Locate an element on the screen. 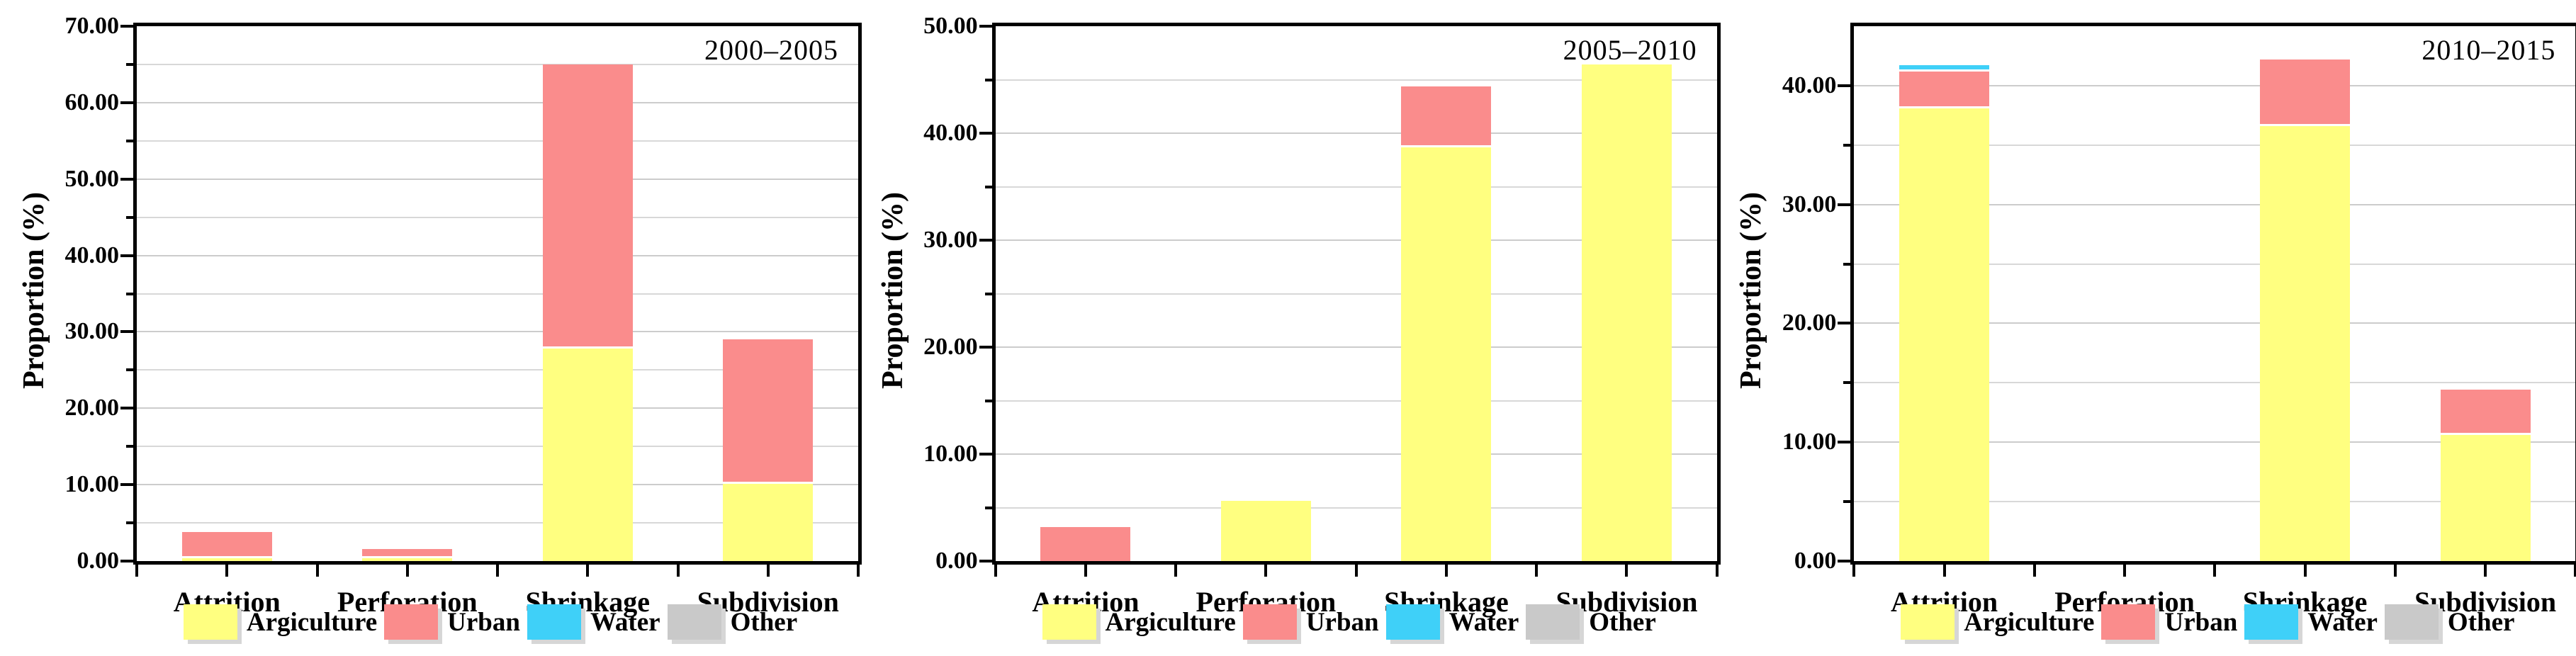 The image size is (2576, 656). legend-label: Argiculture is located at coordinates (312, 622).